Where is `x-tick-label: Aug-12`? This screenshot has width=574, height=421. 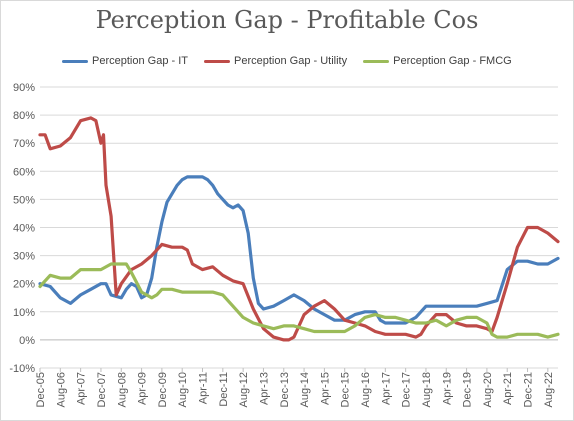 x-tick-label: Aug-12 is located at coordinates (244, 389).